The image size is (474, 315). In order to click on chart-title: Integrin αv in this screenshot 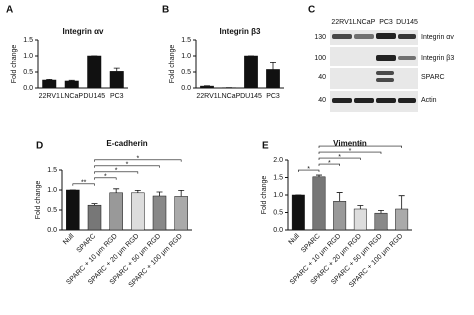, I will do `click(83, 31)`.